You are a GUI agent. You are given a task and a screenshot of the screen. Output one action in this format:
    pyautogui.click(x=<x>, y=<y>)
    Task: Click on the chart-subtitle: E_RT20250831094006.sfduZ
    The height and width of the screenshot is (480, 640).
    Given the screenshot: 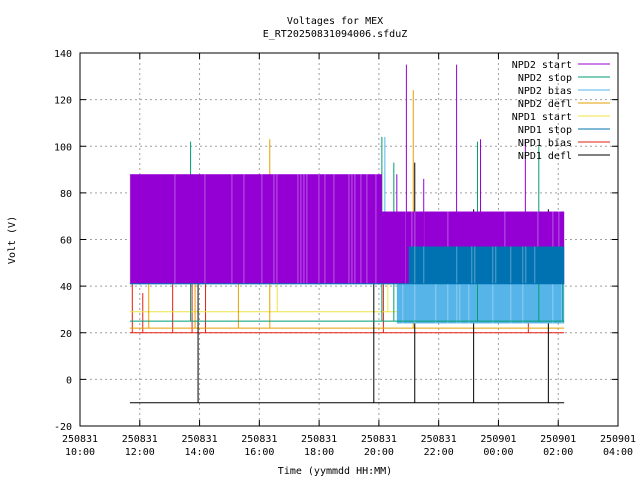 What is the action you would take?
    pyautogui.click(x=335, y=34)
    